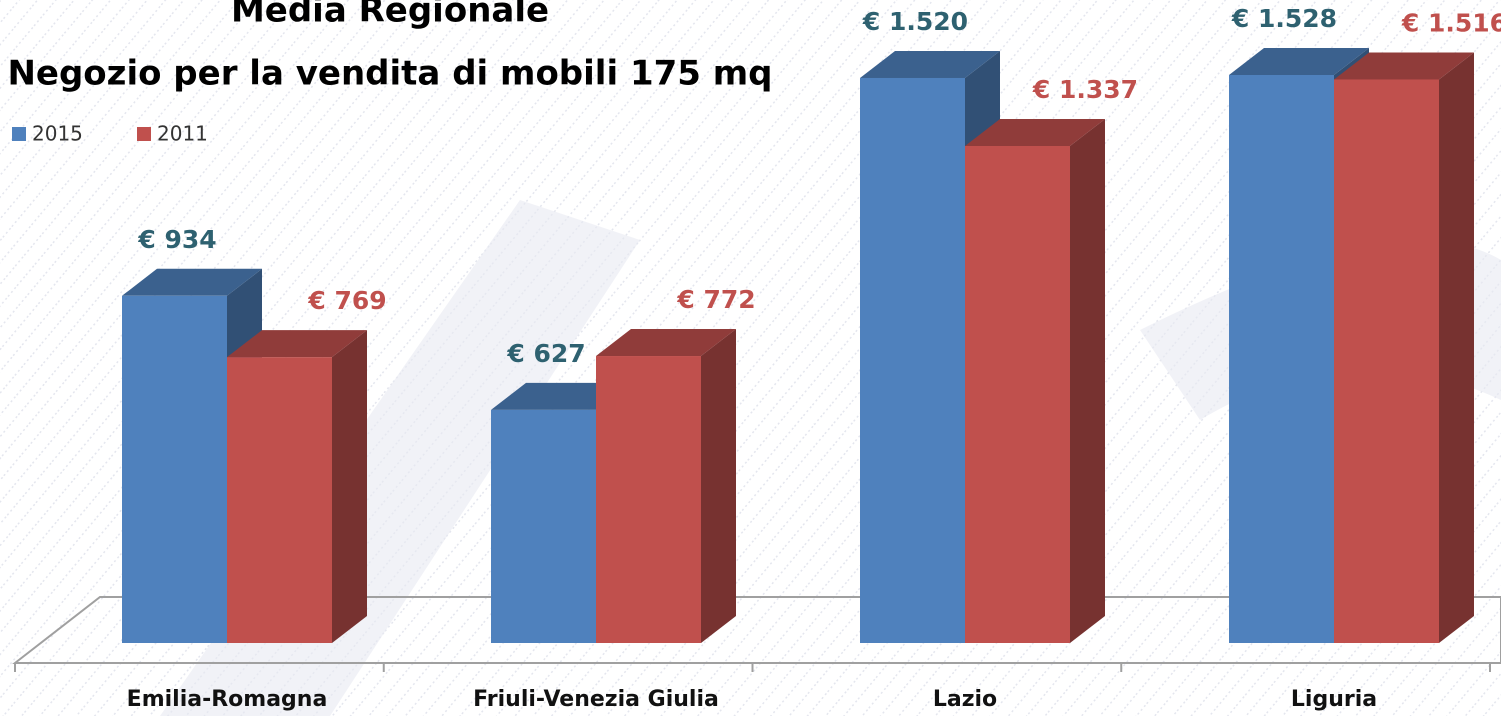  Describe the element at coordinates (715, 299) in the screenshot. I see `value-label: € 772` at that location.